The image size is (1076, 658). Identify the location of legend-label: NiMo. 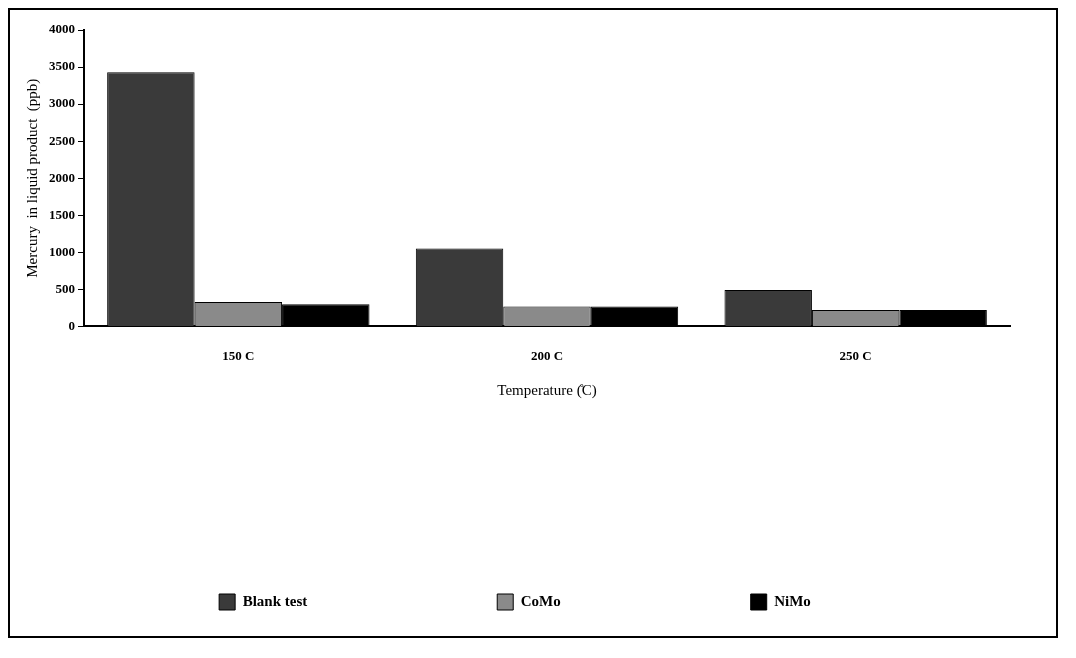
(792, 600).